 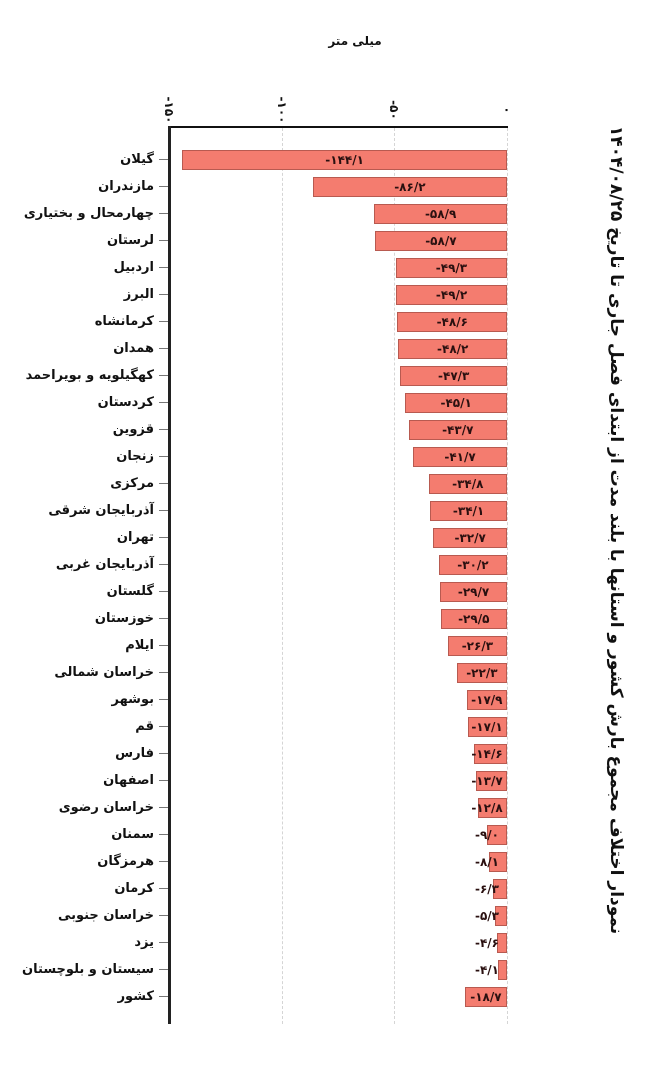 What do you see at coordinates (327, 511) in the screenshot?
I see `bar-row: آذربایجان شرقی -۳۴/۱` at bounding box center [327, 511].